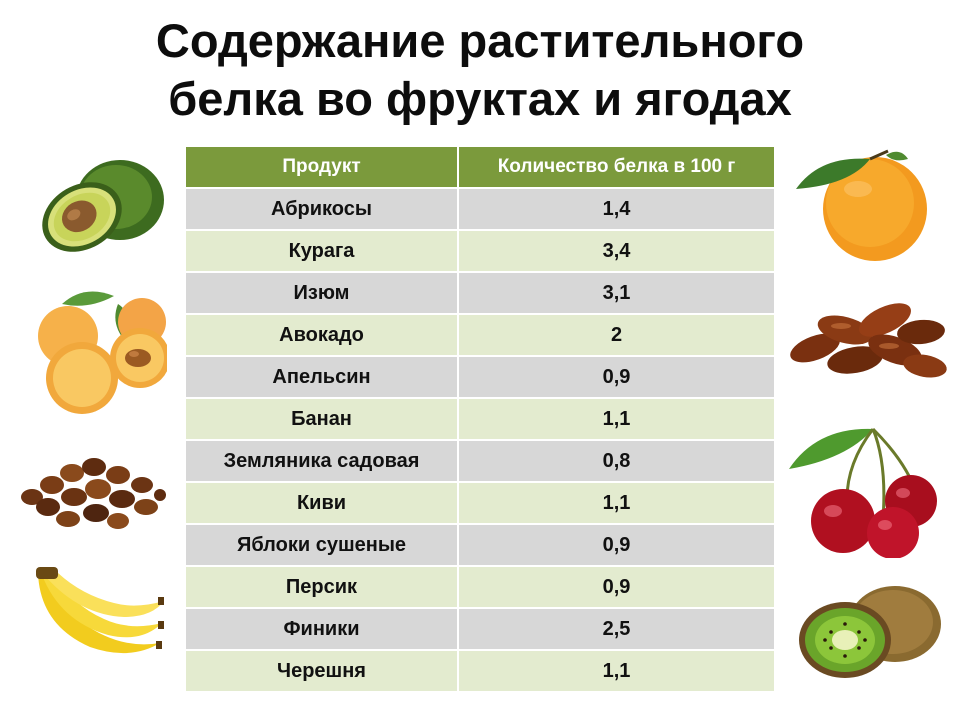 The width and height of the screenshot is (960, 720). What do you see at coordinates (100, 610) in the screenshot?
I see `banana-image` at bounding box center [100, 610].